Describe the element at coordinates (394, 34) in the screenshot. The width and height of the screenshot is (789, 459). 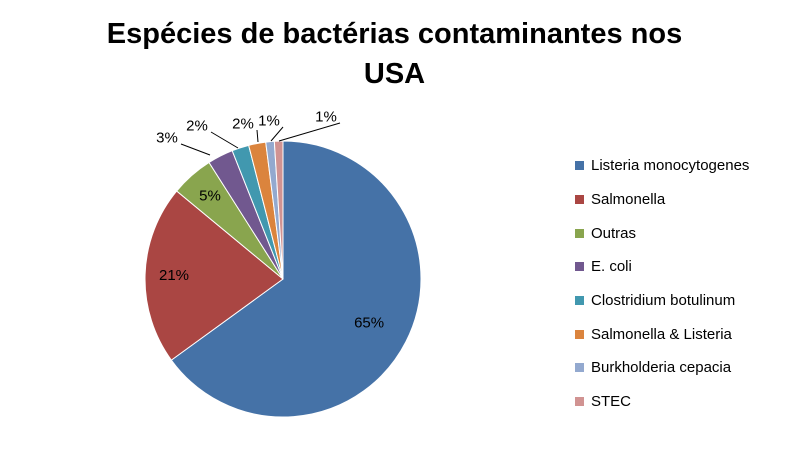
I see `chart-title-line-1: Espécies de bactérias contaminantes nos` at that location.